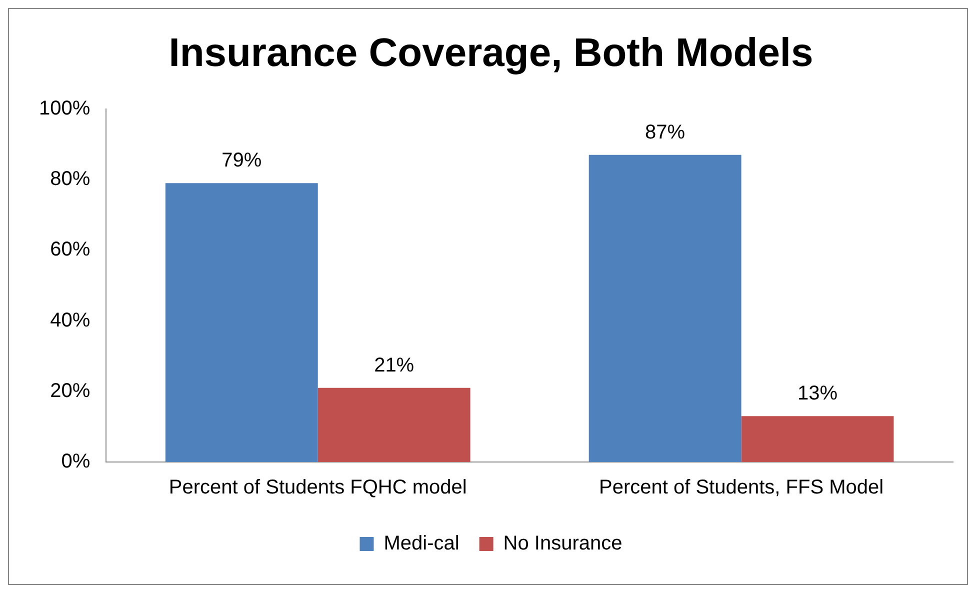 This screenshot has width=976, height=593. What do you see at coordinates (70, 179) in the screenshot?
I see `y-tick-label: 80%` at bounding box center [70, 179].